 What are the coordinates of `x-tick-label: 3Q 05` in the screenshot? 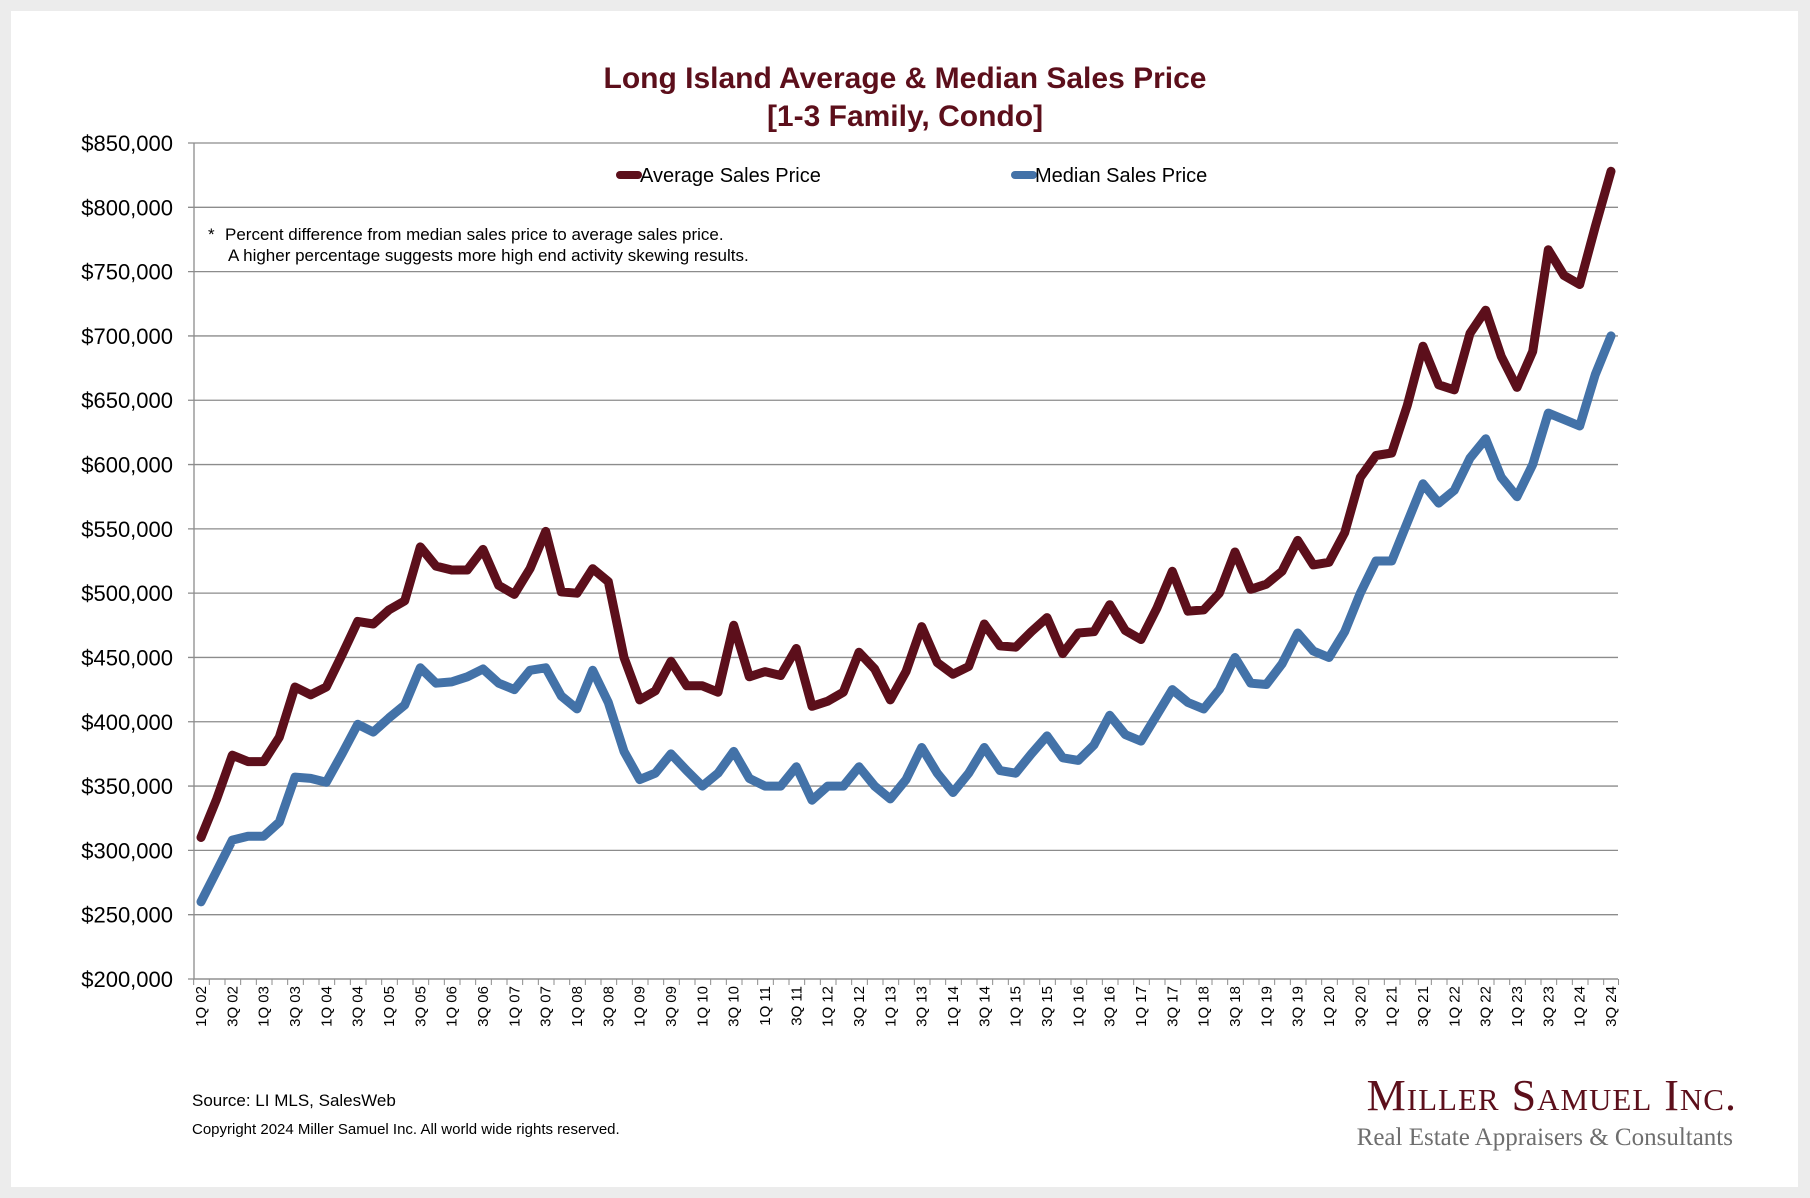 It's located at (420, 1006).